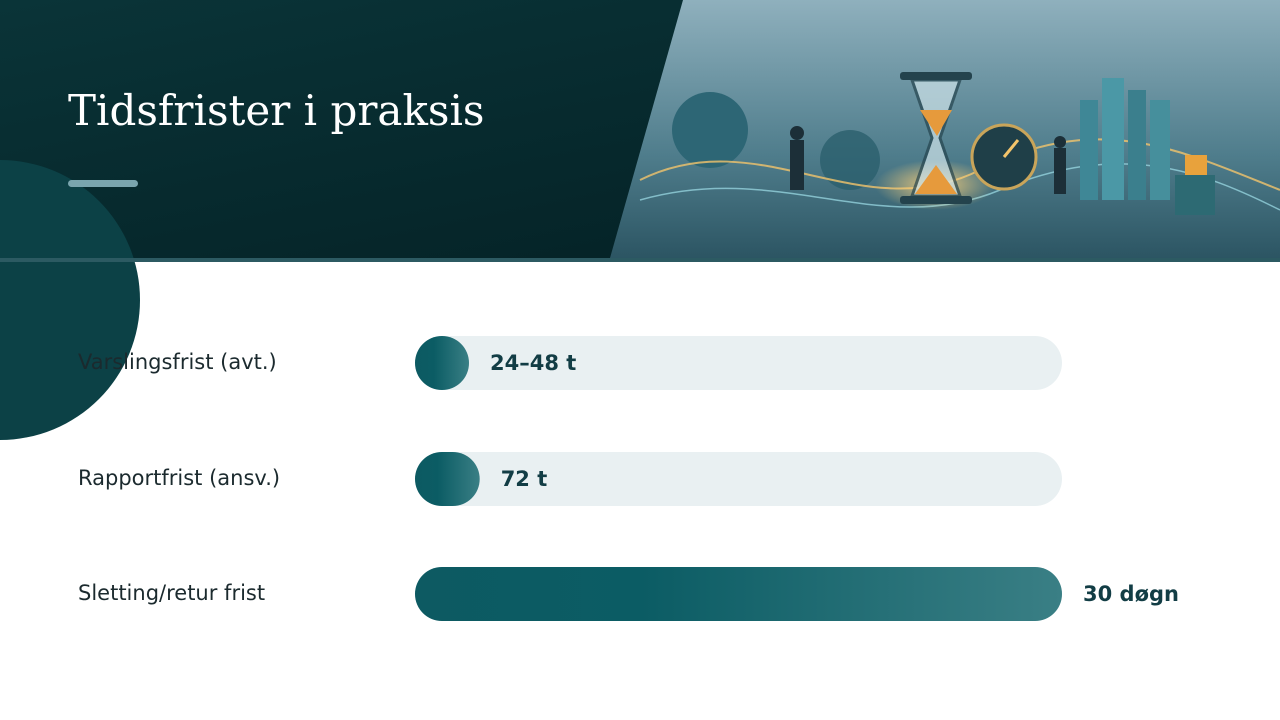 This screenshot has height=720, width=1280. I want to click on decor-circle, so click(70, 300).